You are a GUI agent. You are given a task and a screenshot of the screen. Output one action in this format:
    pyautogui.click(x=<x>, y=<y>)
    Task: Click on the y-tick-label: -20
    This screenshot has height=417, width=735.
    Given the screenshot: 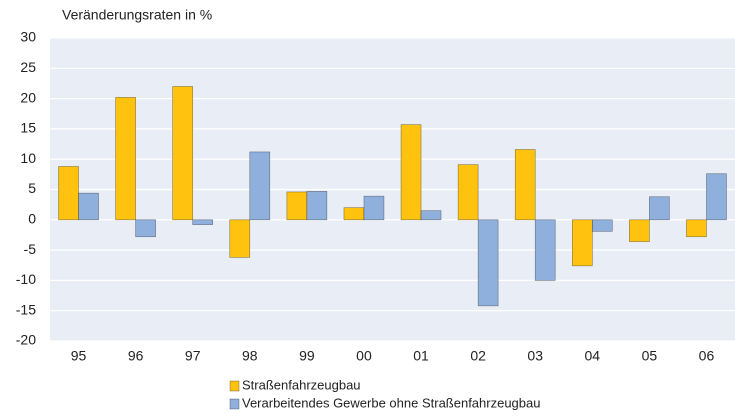 What is the action you would take?
    pyautogui.click(x=26, y=340)
    